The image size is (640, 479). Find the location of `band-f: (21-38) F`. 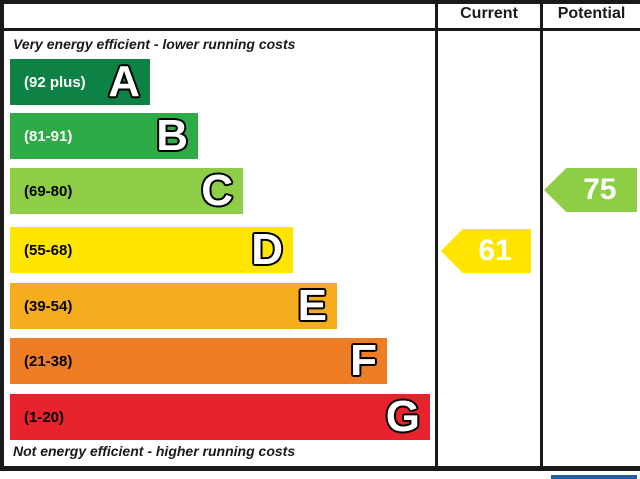

band-f: (21-38) F is located at coordinates (198, 361).